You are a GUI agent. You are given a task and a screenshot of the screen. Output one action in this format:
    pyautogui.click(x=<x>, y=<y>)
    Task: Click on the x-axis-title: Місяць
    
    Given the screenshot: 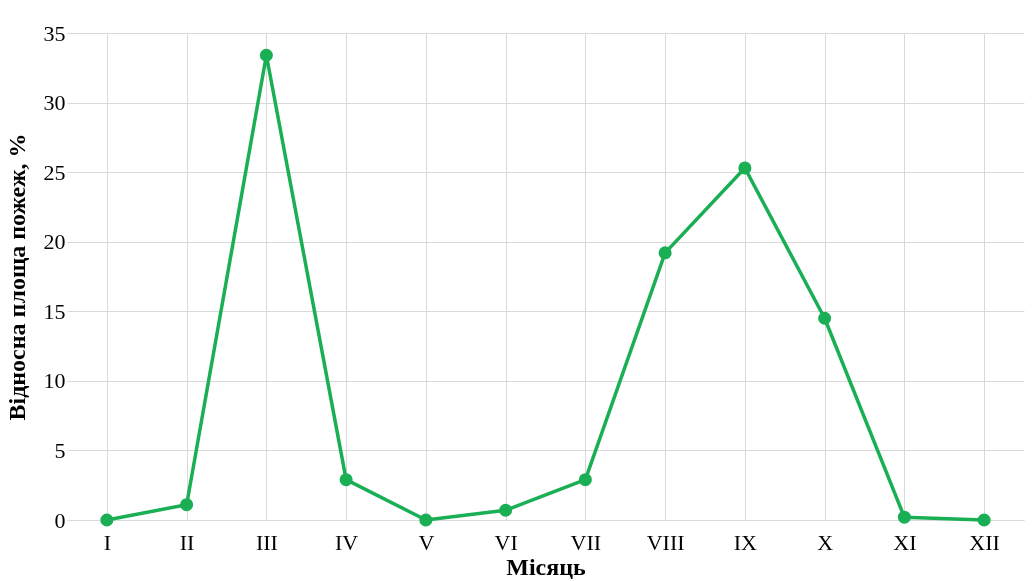 What is the action you would take?
    pyautogui.click(x=546, y=566)
    